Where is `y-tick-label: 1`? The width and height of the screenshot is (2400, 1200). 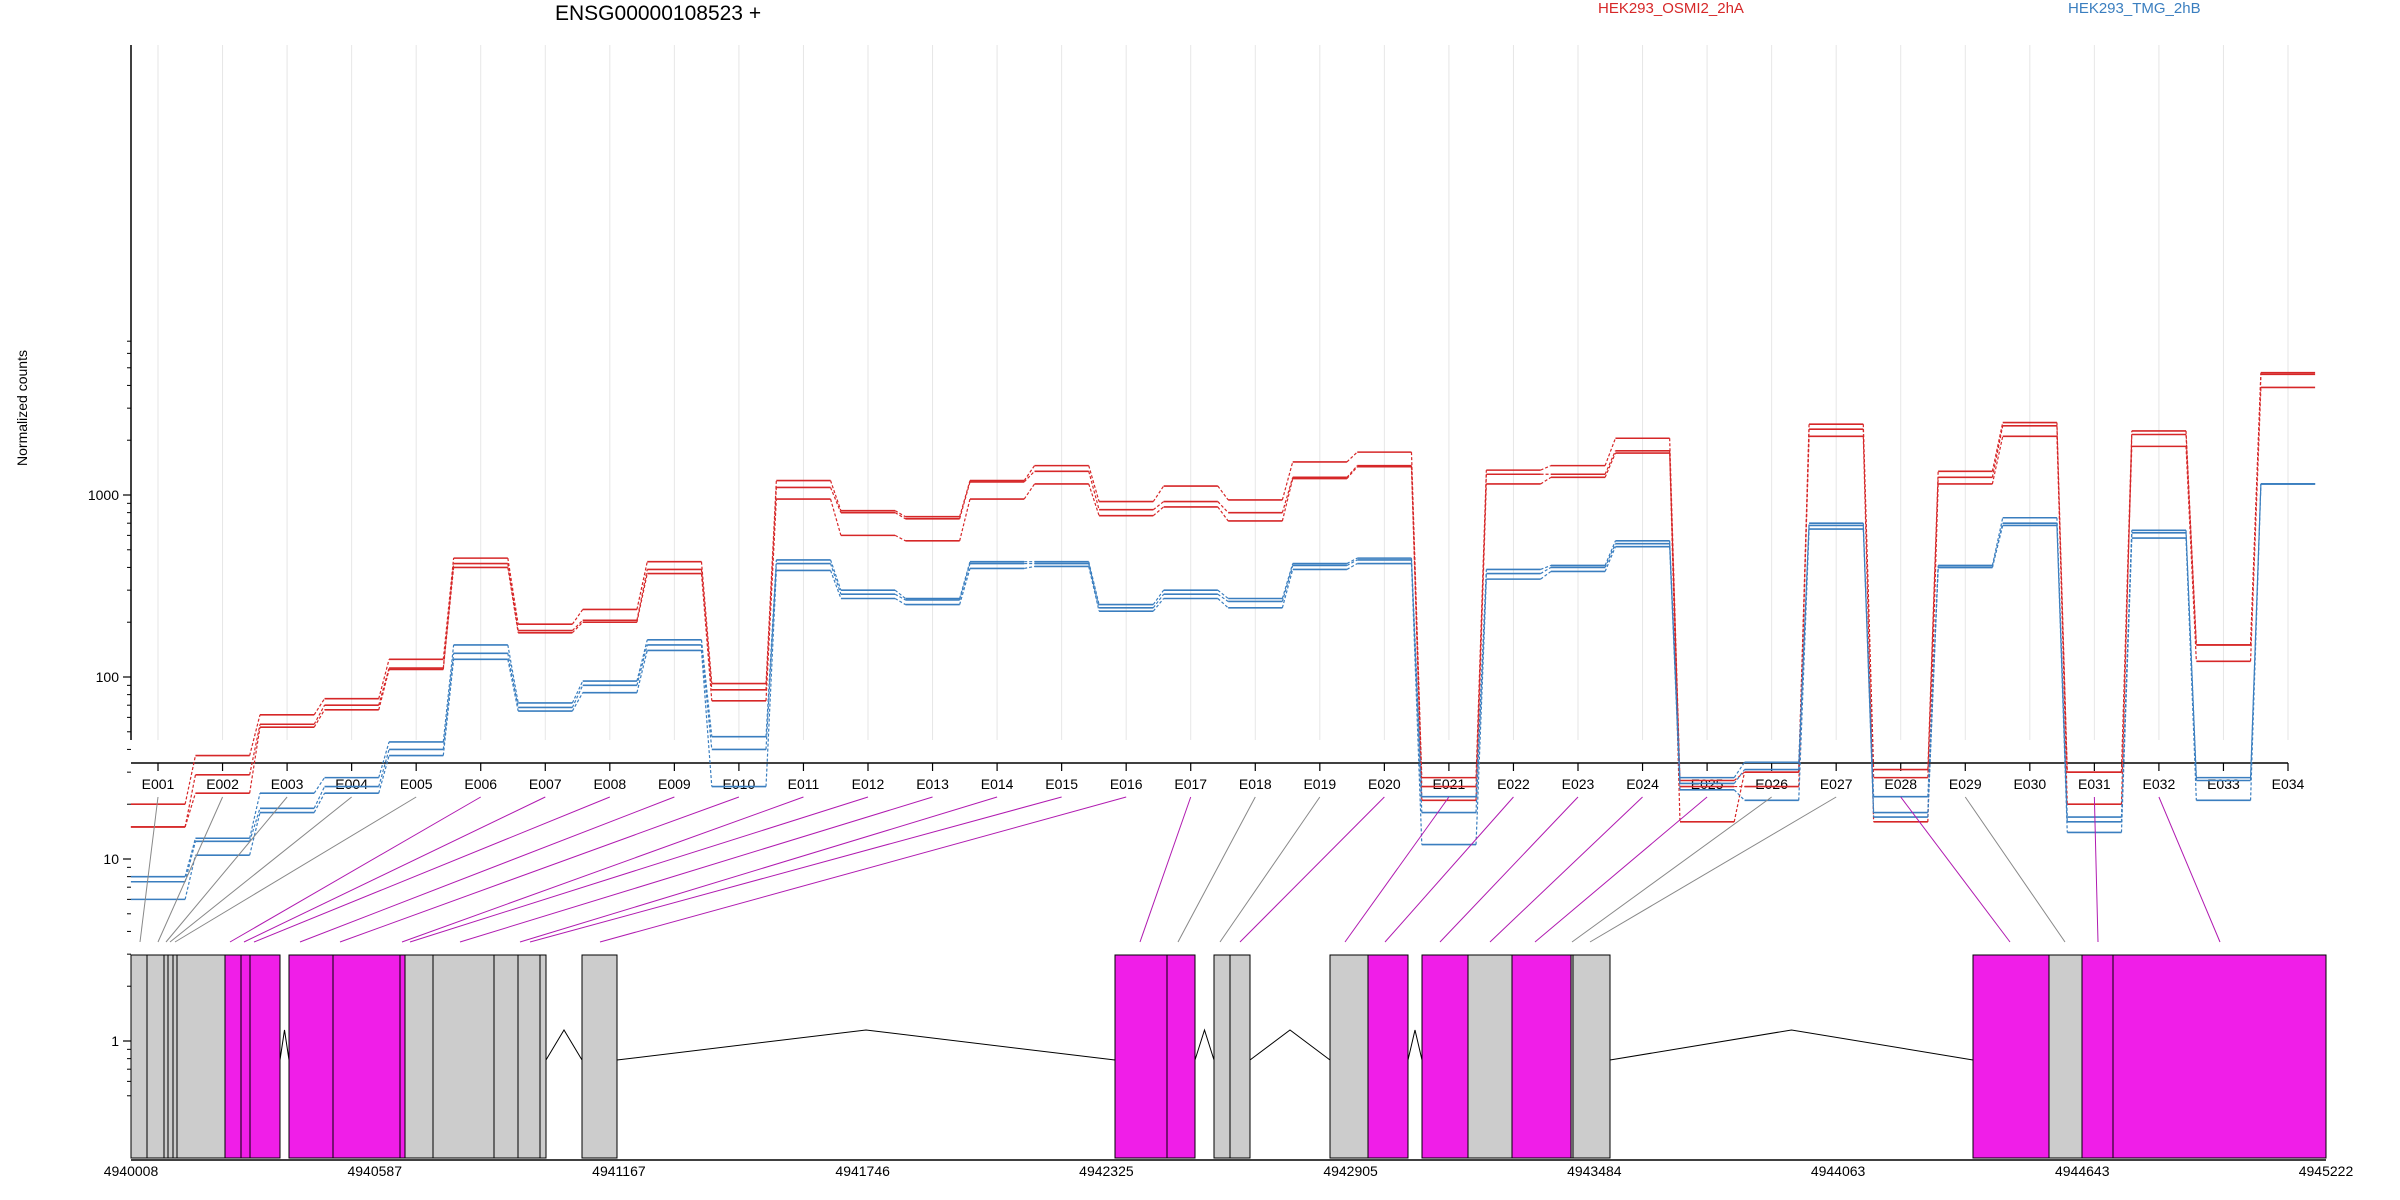
y-tick-label: 1 is located at coordinates (115, 1041).